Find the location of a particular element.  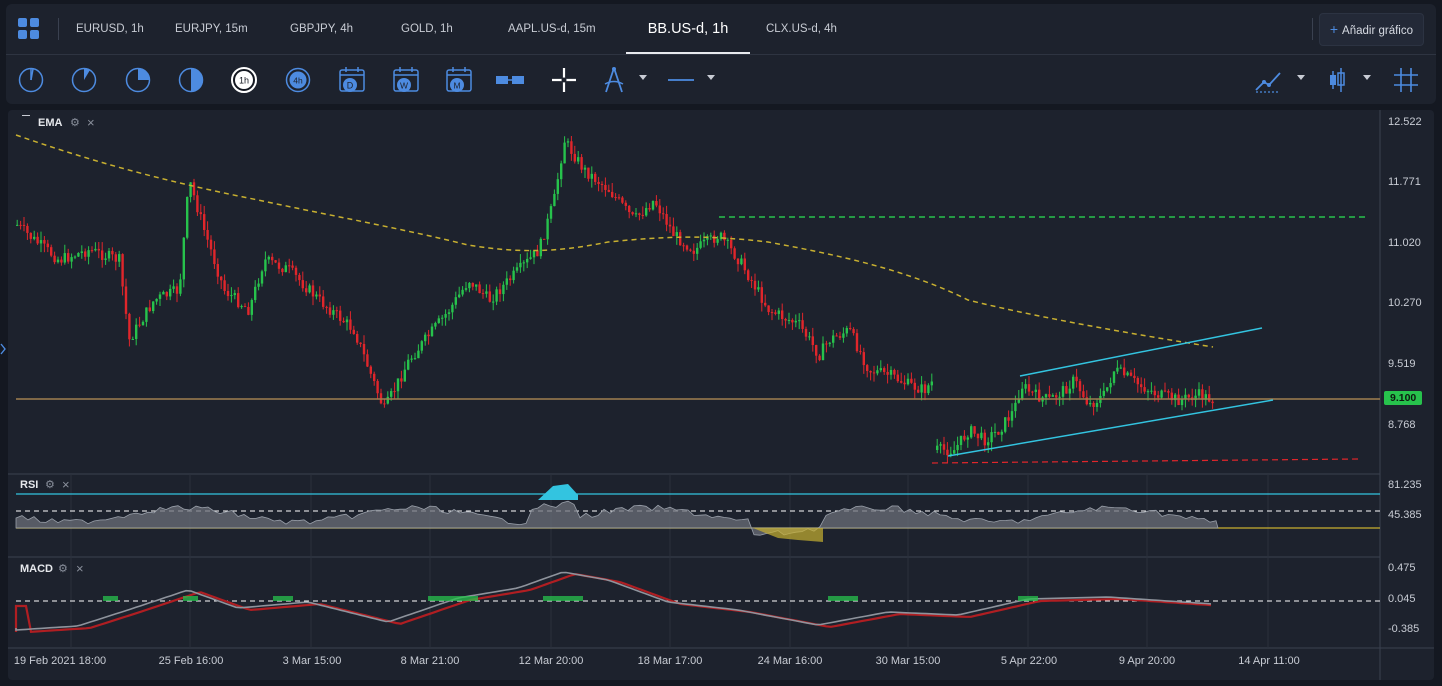

side-panel-expand-icon is located at coordinates (3, 349).